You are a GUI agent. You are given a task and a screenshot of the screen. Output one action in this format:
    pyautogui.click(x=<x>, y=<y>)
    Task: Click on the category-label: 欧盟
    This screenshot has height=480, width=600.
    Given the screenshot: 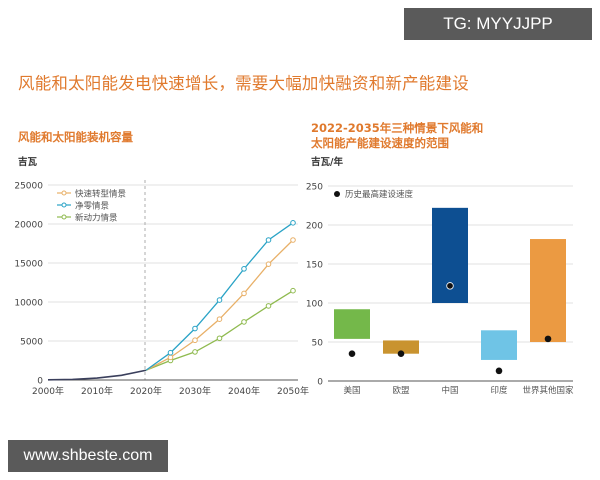 What is the action you would take?
    pyautogui.click(x=401, y=390)
    